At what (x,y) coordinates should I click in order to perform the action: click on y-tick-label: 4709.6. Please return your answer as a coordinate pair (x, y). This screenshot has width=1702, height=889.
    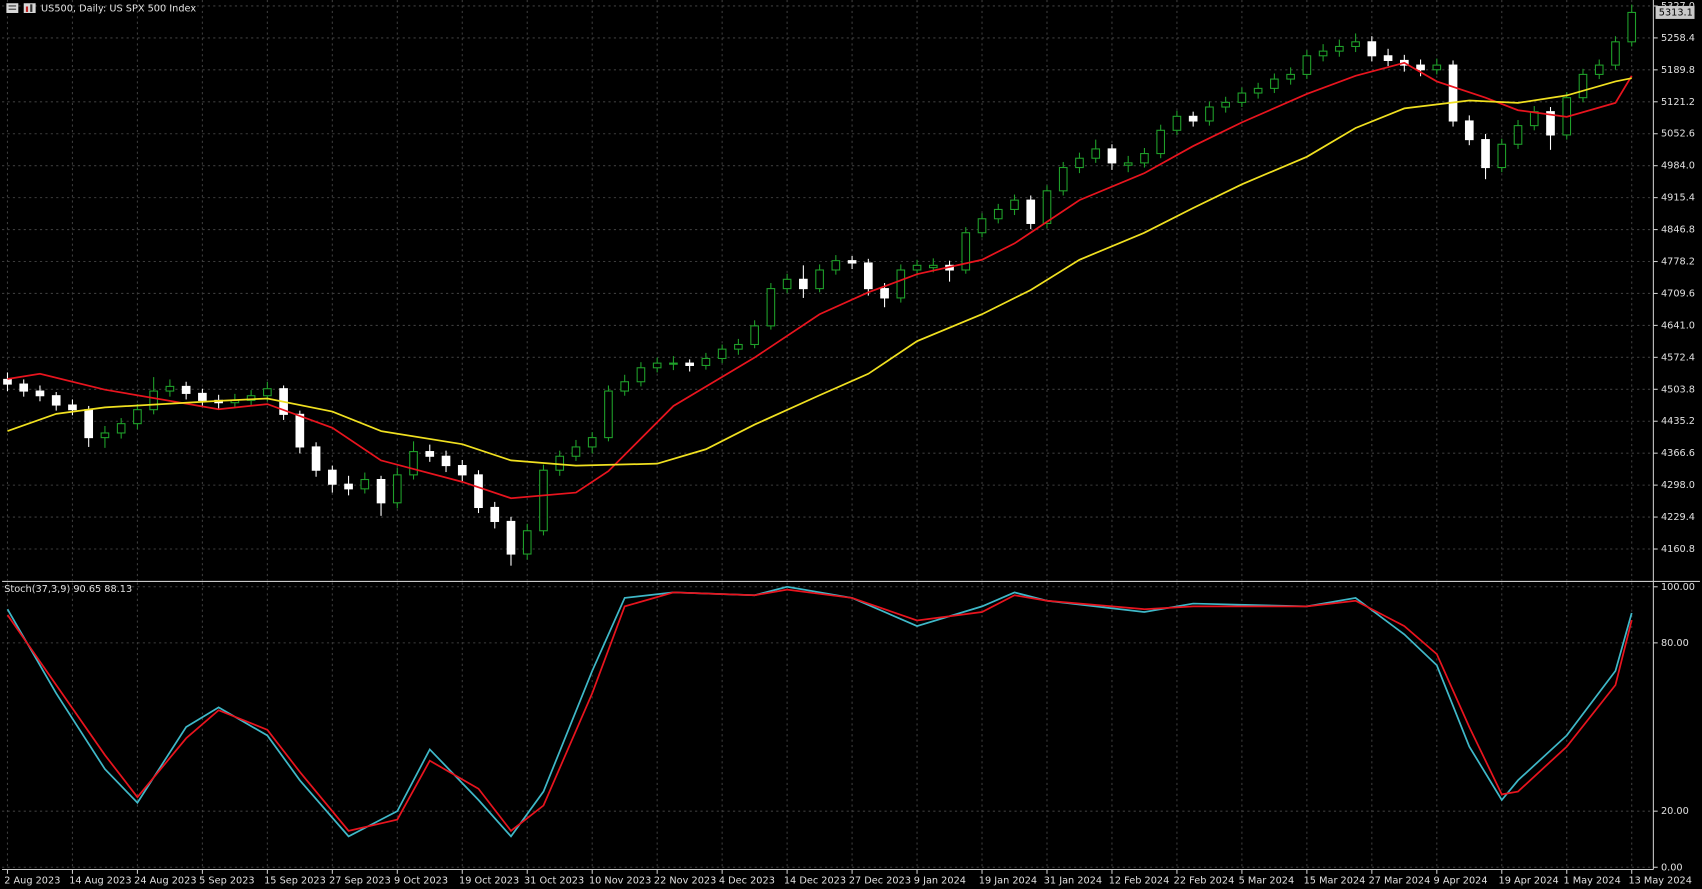
    Looking at the image, I should click on (1678, 293).